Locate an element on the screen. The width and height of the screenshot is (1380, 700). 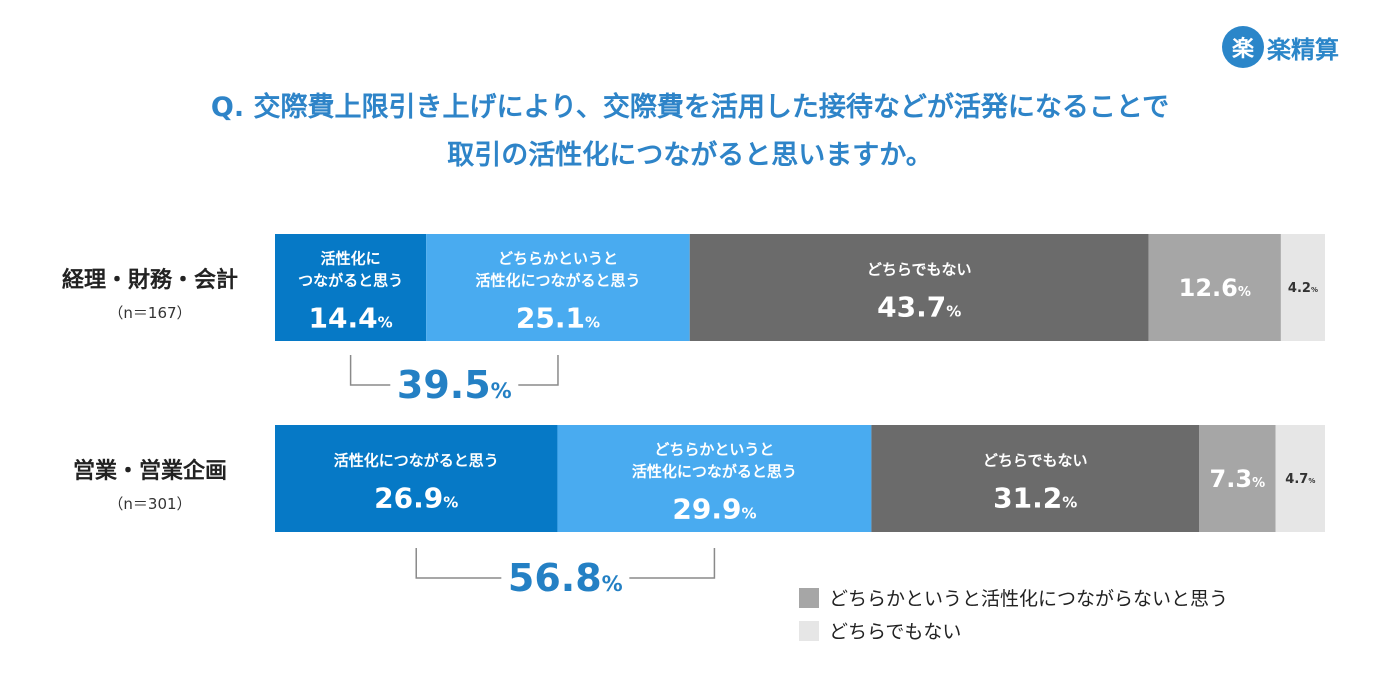
segment-label-1-0-0: 活性化につながると思う is located at coordinates (416, 461).